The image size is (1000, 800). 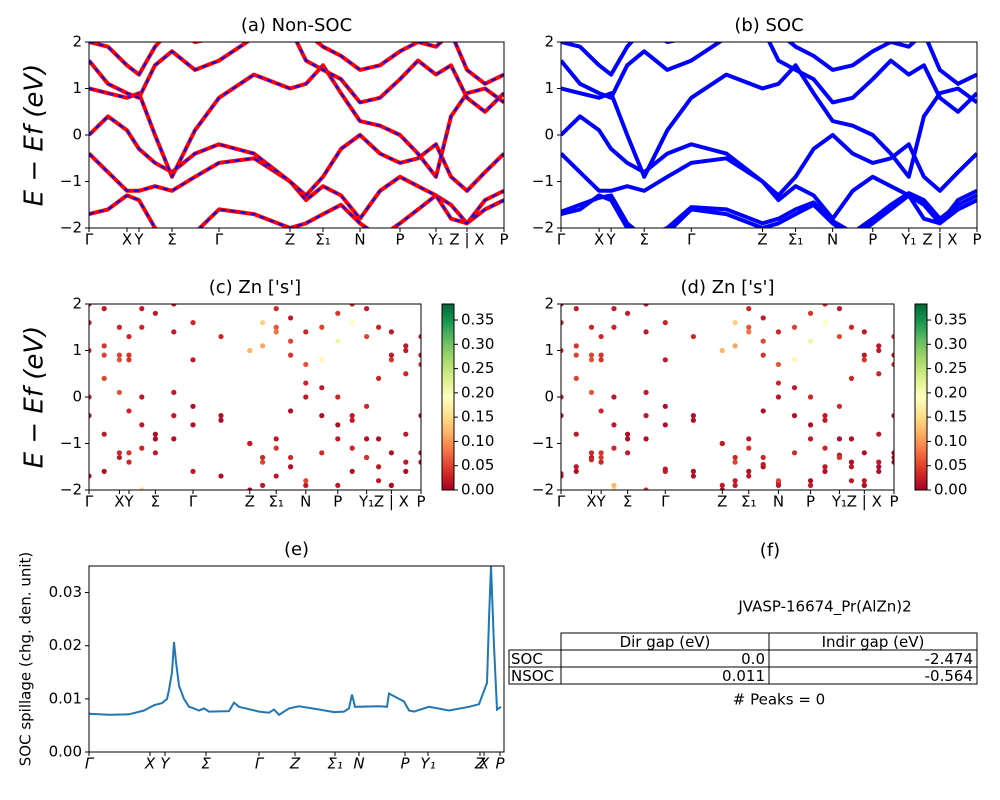 What do you see at coordinates (65, 752) in the screenshot?
I see `y-tick-label: 0.00` at bounding box center [65, 752].